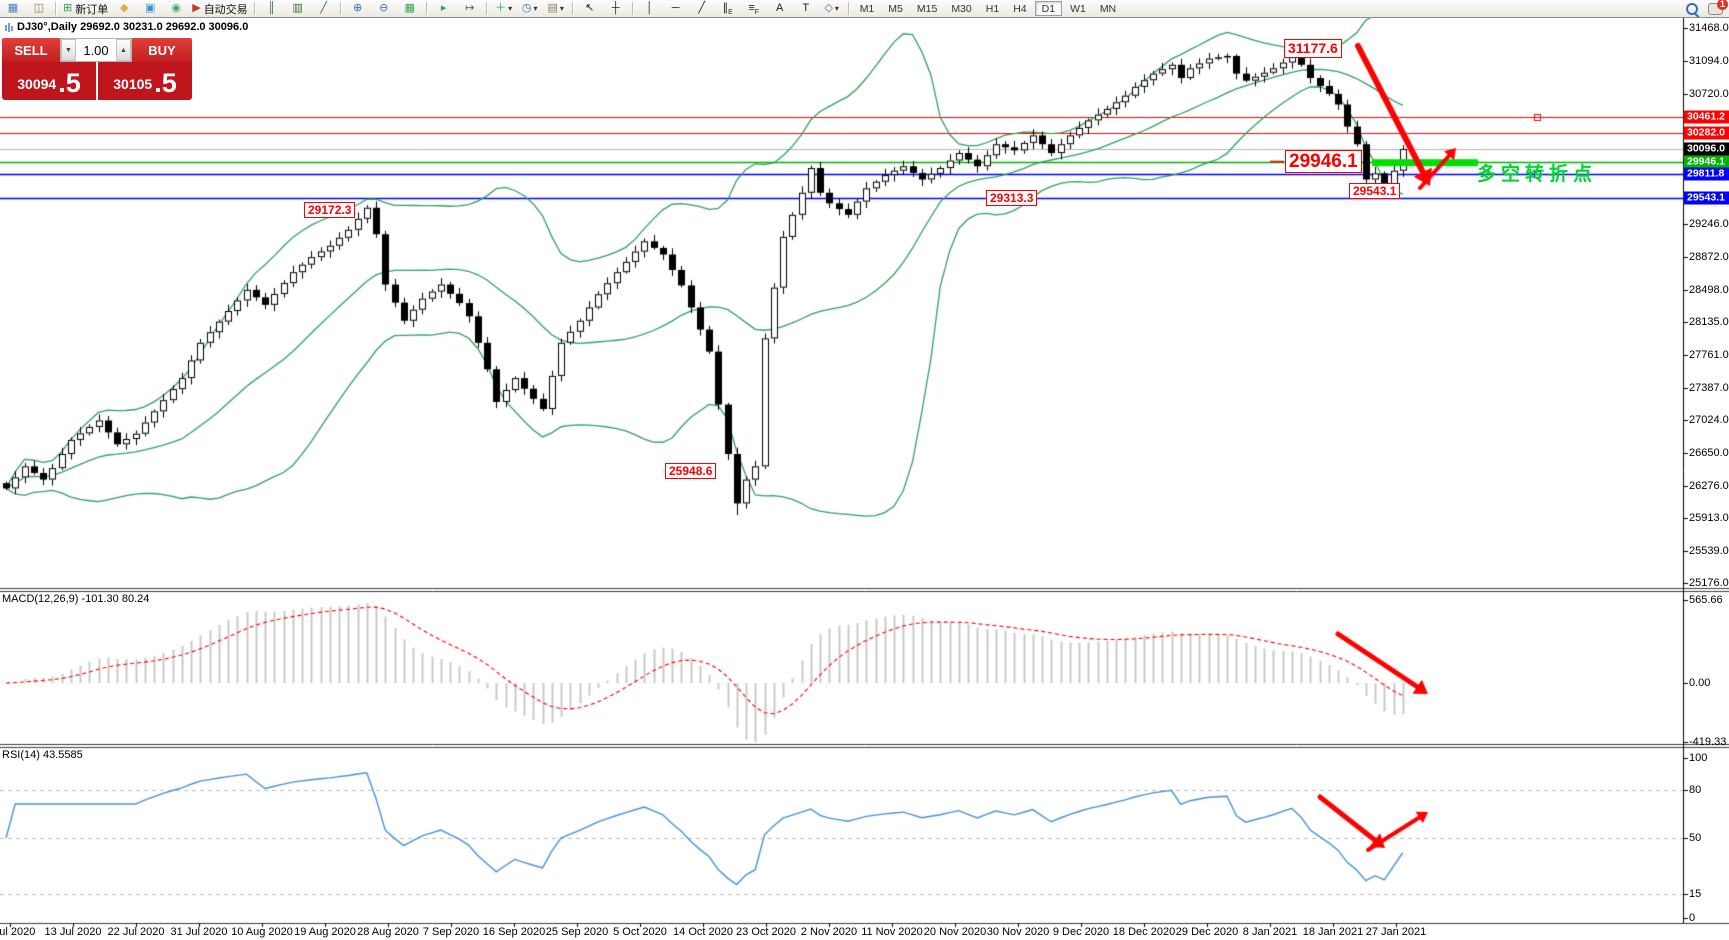  Describe the element at coordinates (1396, 932) in the screenshot. I see `date-axis-label: 27 Jan 2021` at that location.